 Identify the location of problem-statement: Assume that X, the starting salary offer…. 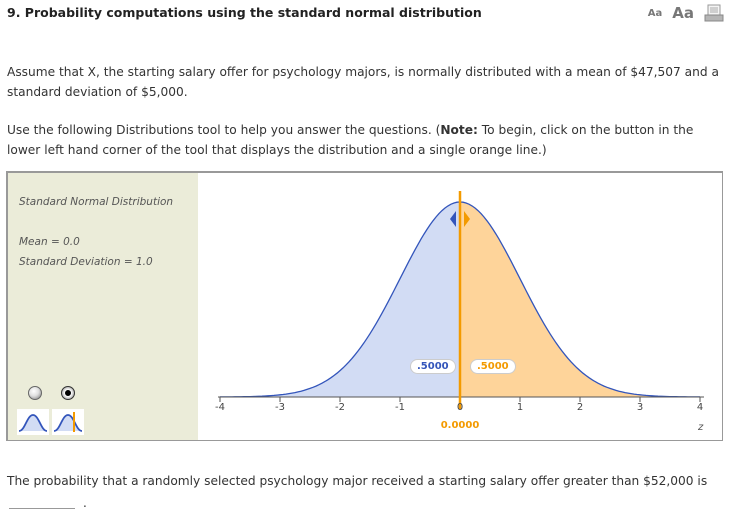
(363, 82).